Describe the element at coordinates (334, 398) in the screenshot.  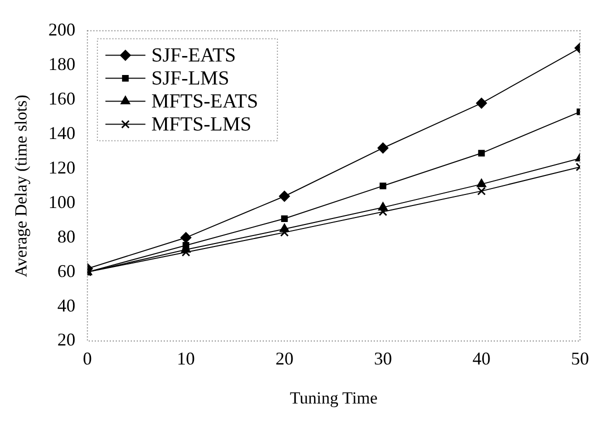
I see `x-axis-title: Tuning Time` at that location.